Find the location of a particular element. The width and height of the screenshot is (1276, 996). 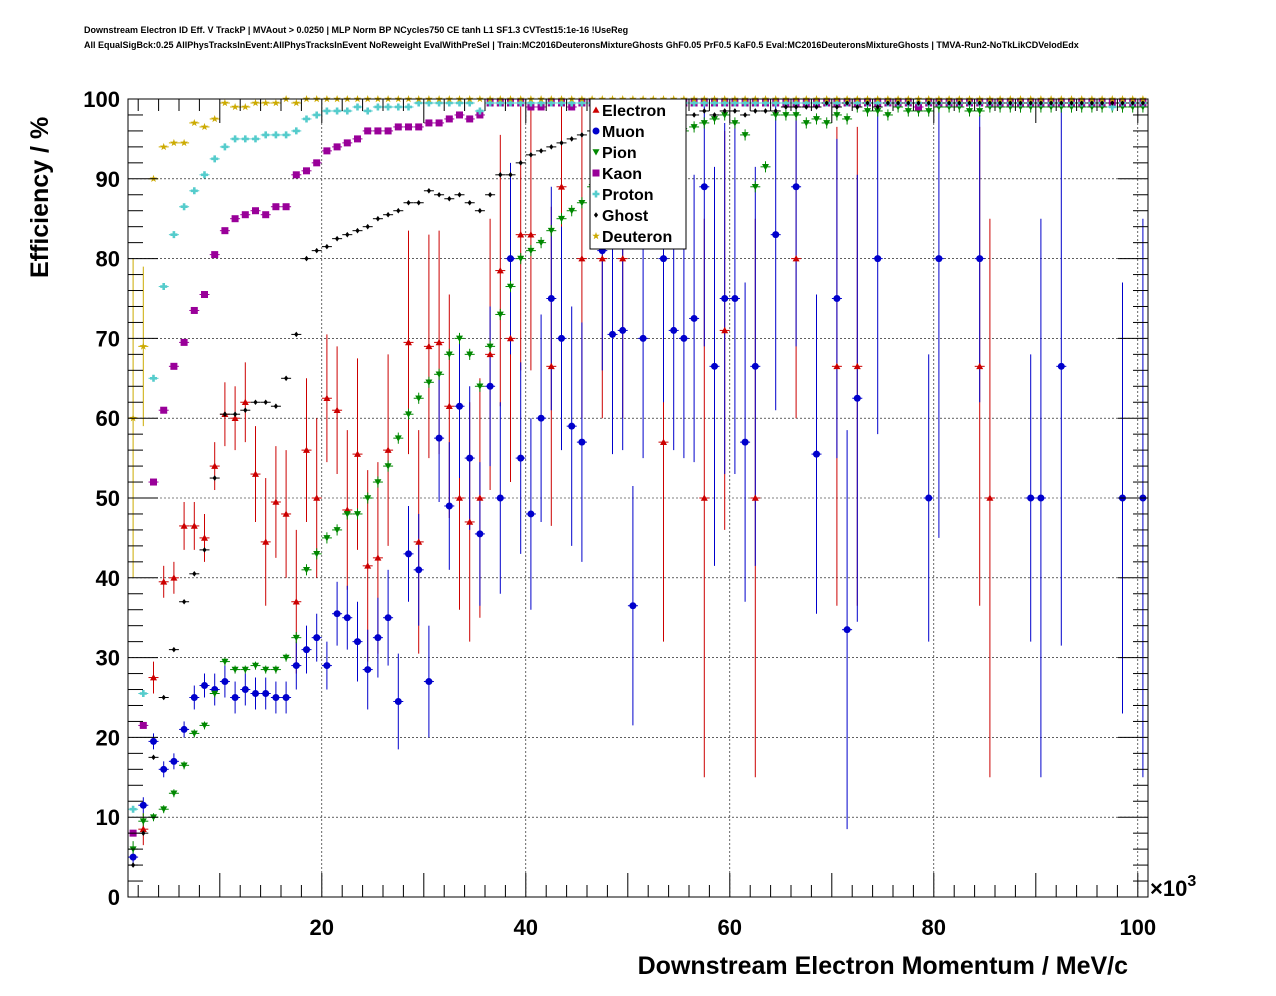

legend-marker-electron is located at coordinates (596, 109).